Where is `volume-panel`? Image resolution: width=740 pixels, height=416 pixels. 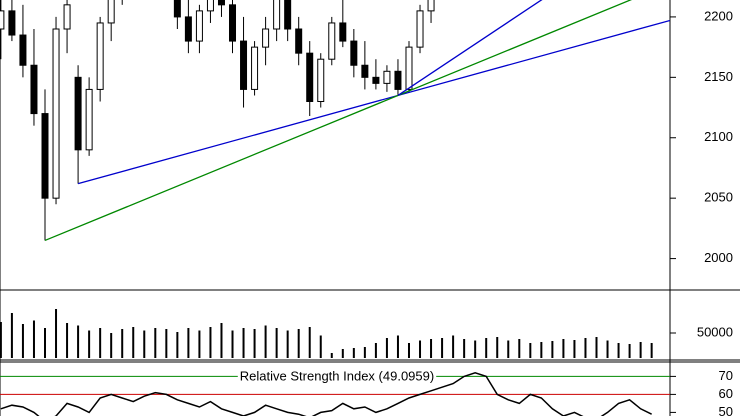
volume-panel is located at coordinates (326, 333).